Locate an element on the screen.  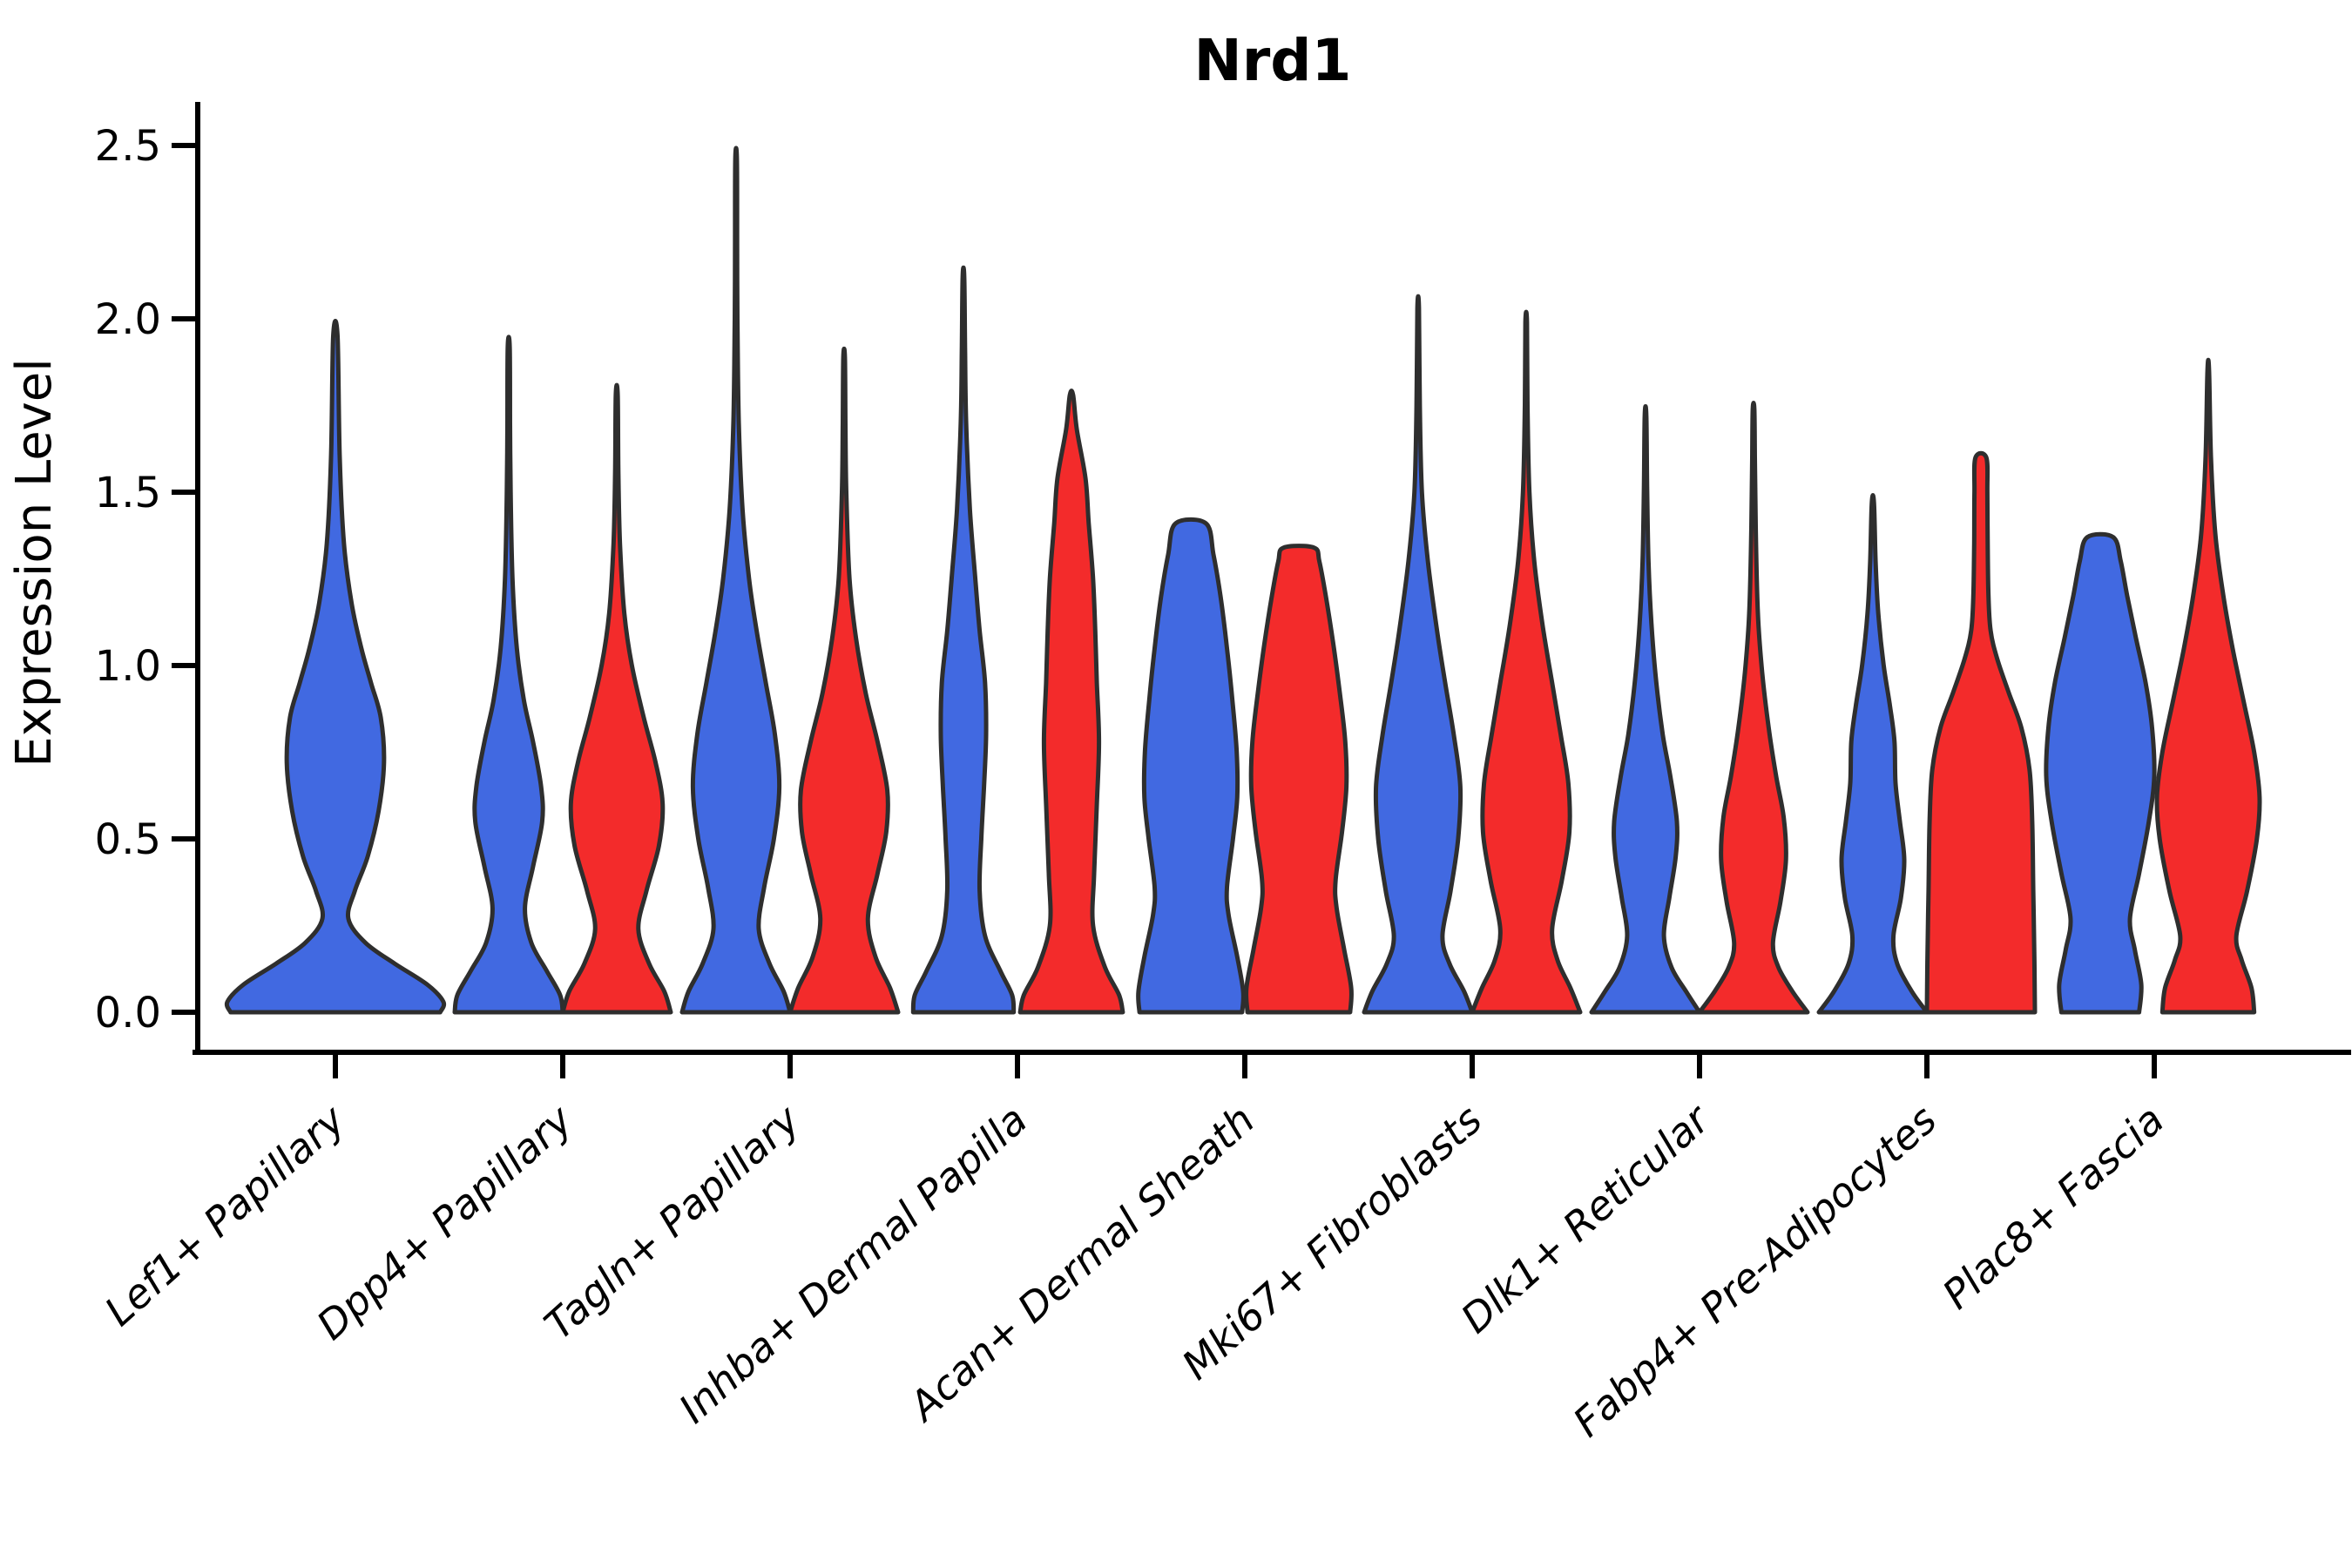
y-tick-label-1.0: 1.0 is located at coordinates (128, 667).